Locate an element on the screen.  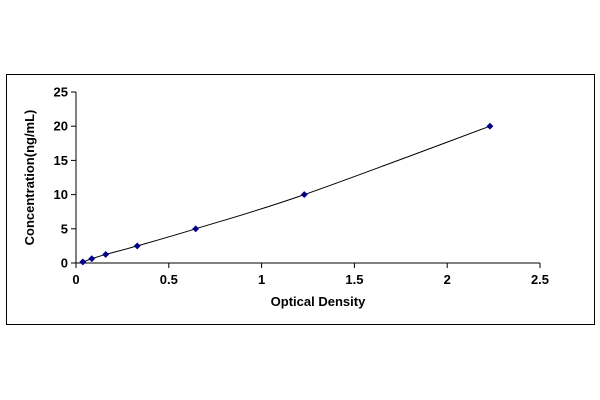
y-ticks: 0 5 10 15 20 25 is located at coordinates (65, 178).